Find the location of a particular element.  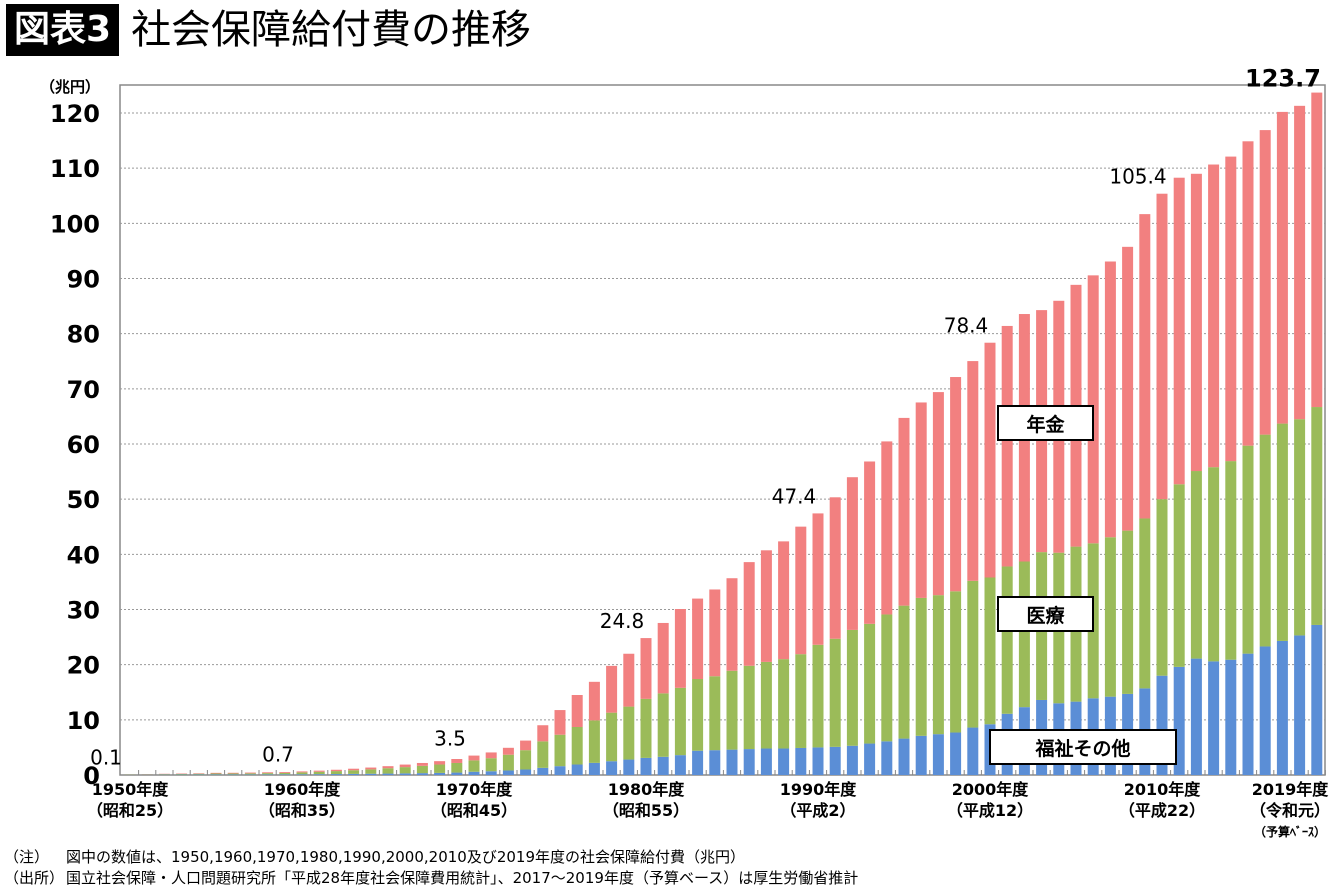

x-tick-label: 1990年度 is located at coordinates (819, 789).